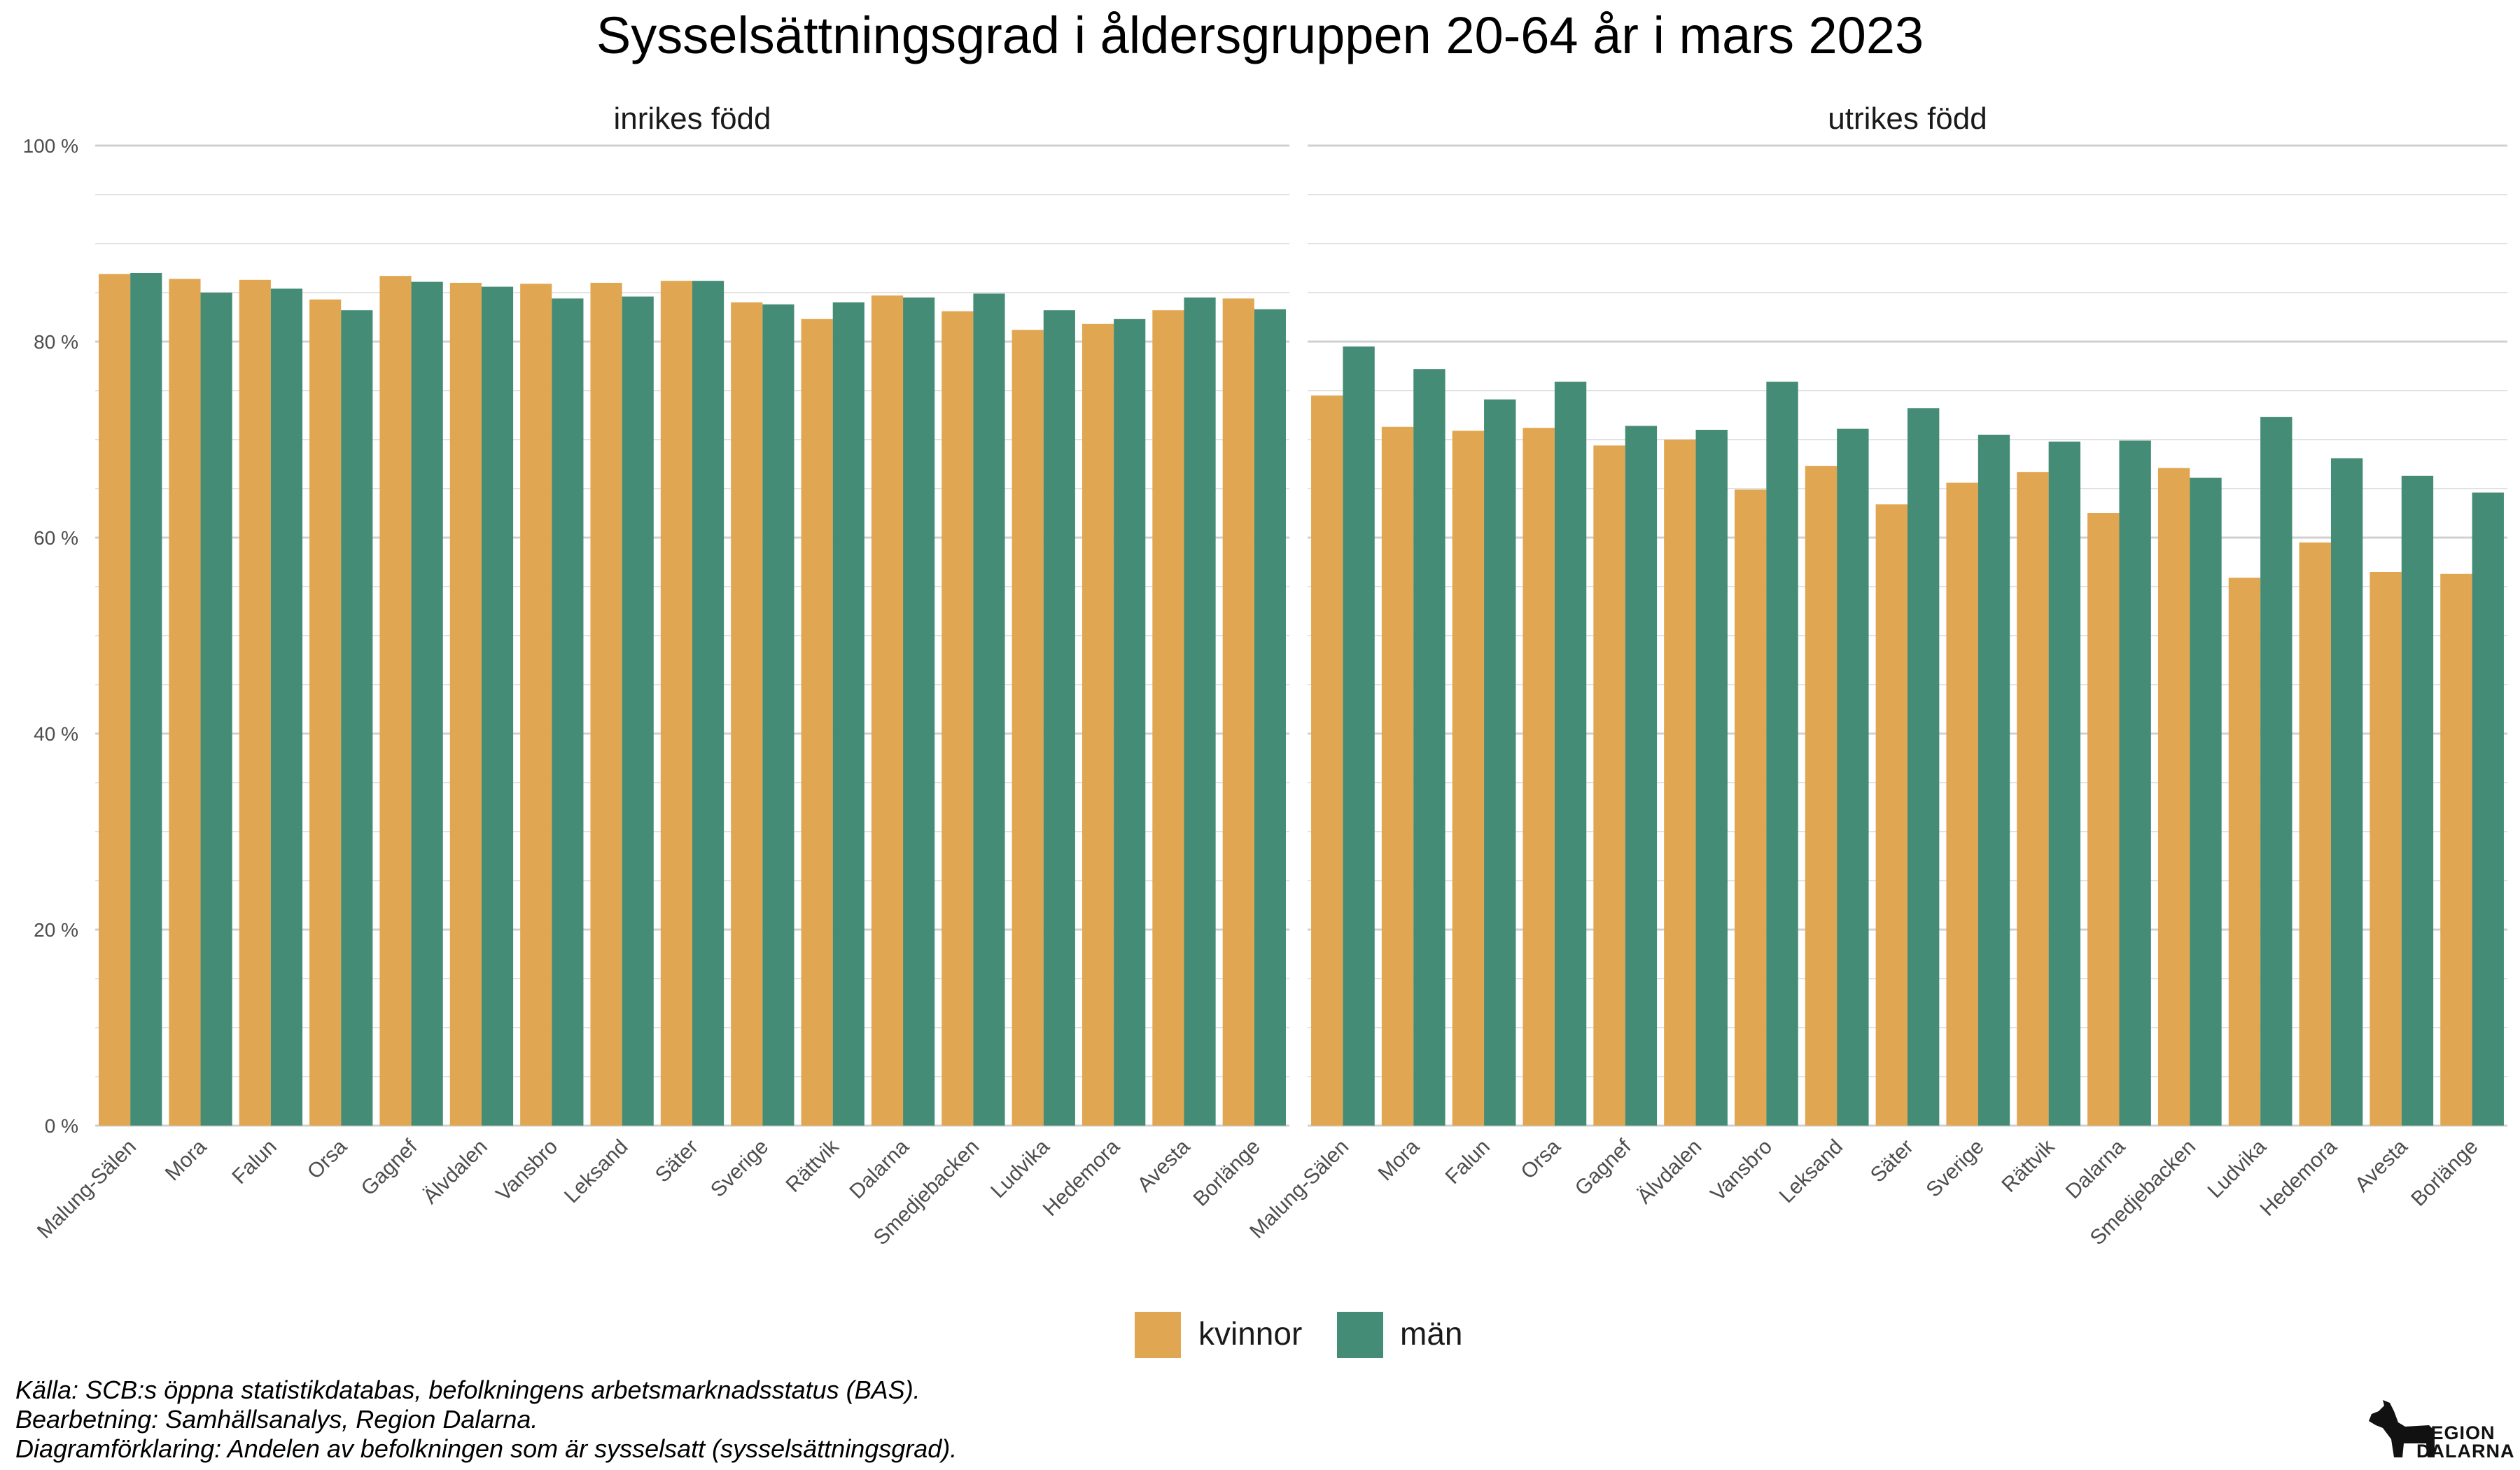  What do you see at coordinates (1397, 776) in the screenshot?
I see `bar-kvinnor-mora` at bounding box center [1397, 776].